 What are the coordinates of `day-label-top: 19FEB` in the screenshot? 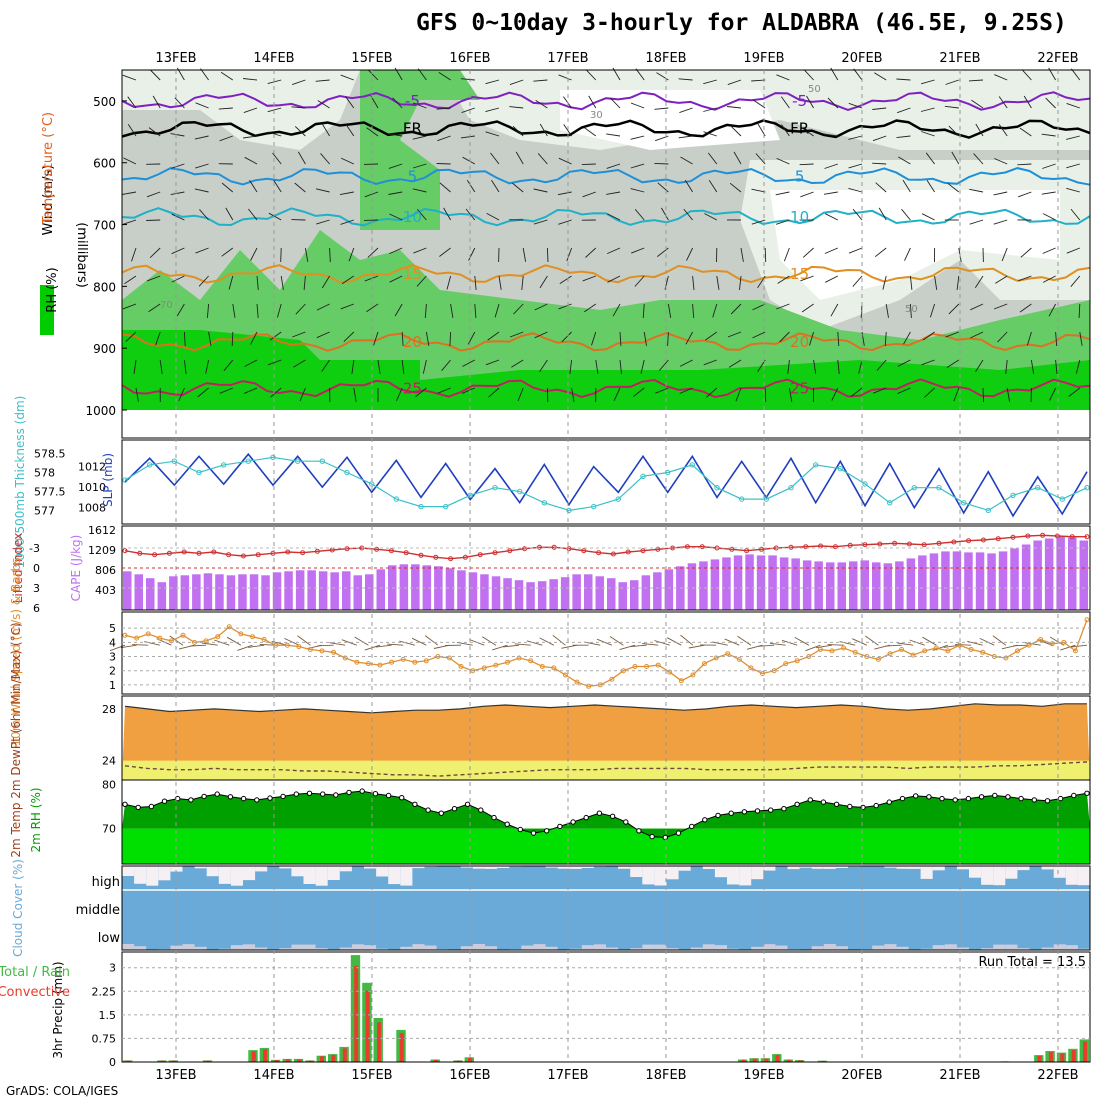 It's located at (763, 58).